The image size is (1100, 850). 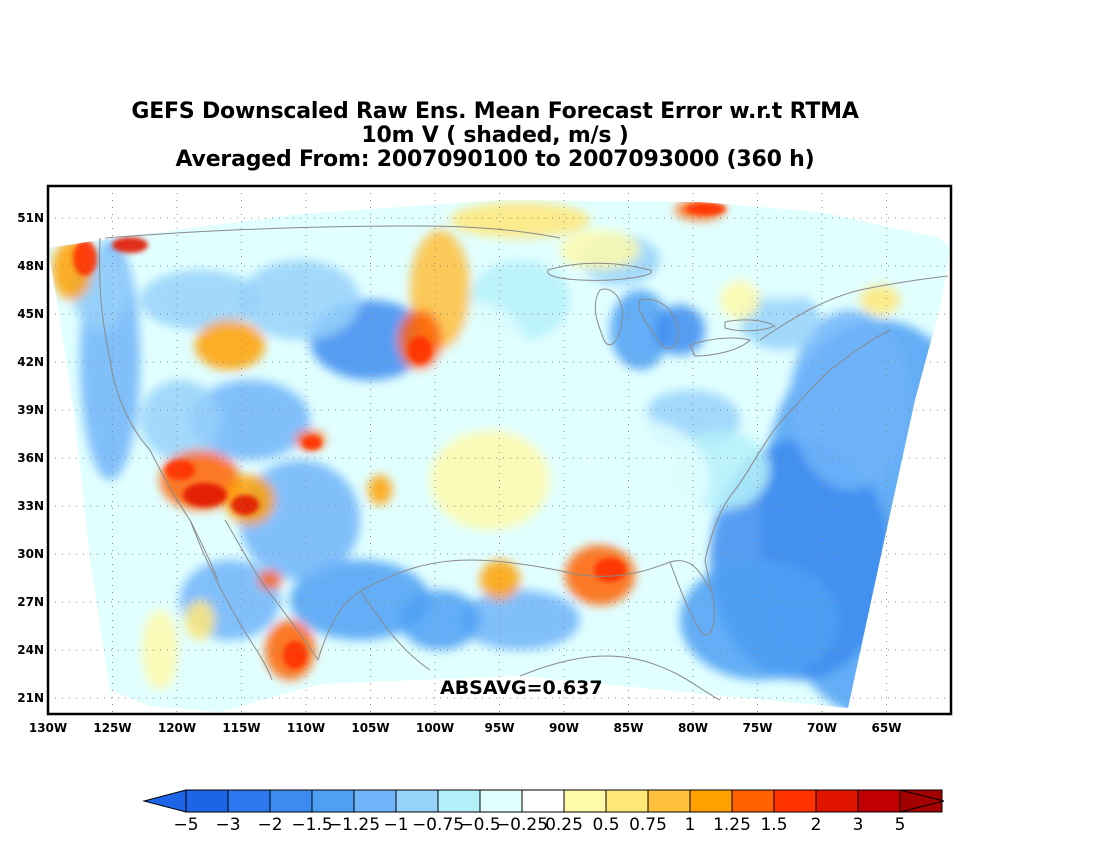 I want to click on lat-tick-label: 45N, so click(x=30, y=314).